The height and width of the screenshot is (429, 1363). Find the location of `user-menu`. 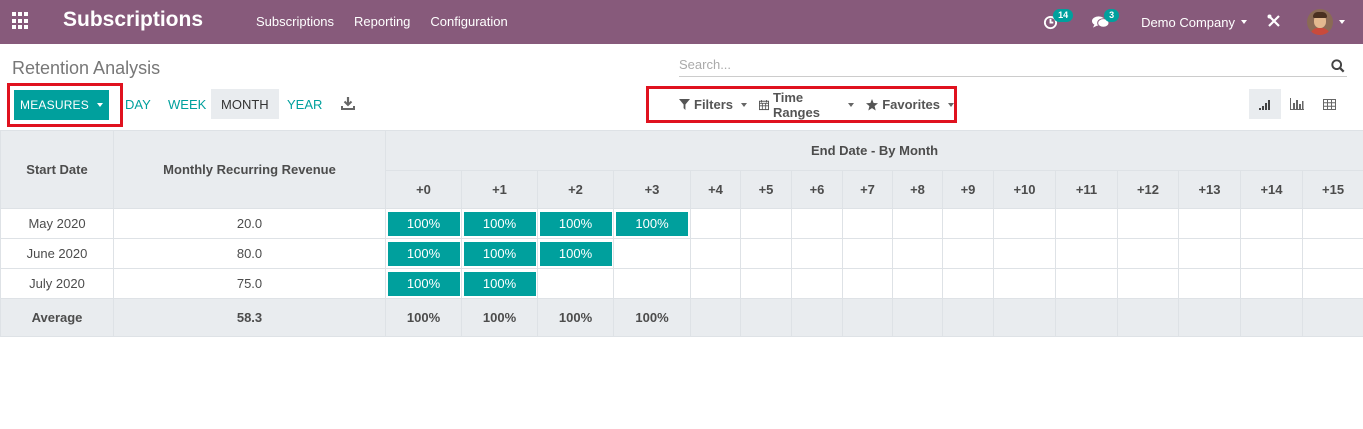

user-menu is located at coordinates (1326, 22).